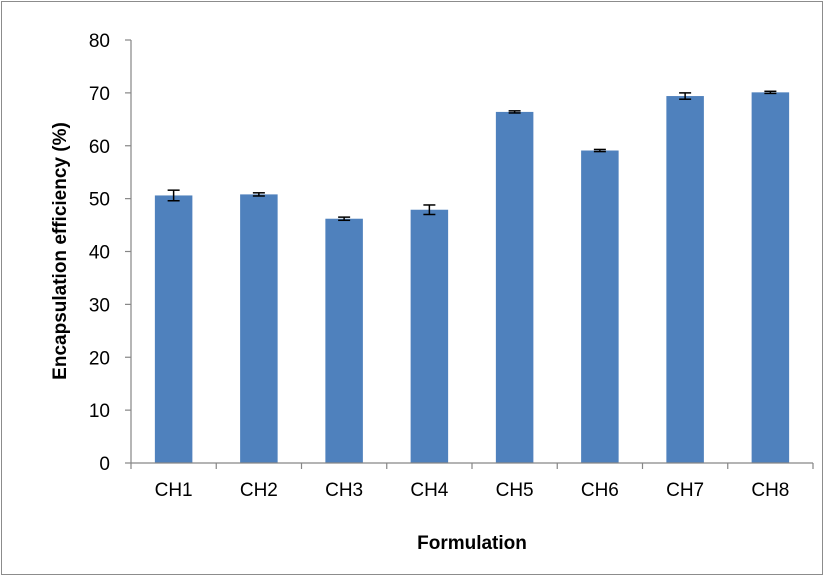 Image resolution: width=826 pixels, height=578 pixels. Describe the element at coordinates (472, 490) in the screenshot. I see `x-tick-labels: CH1 CH2 CH3 CH4 CH5 CH6 CH7 CH8` at that location.